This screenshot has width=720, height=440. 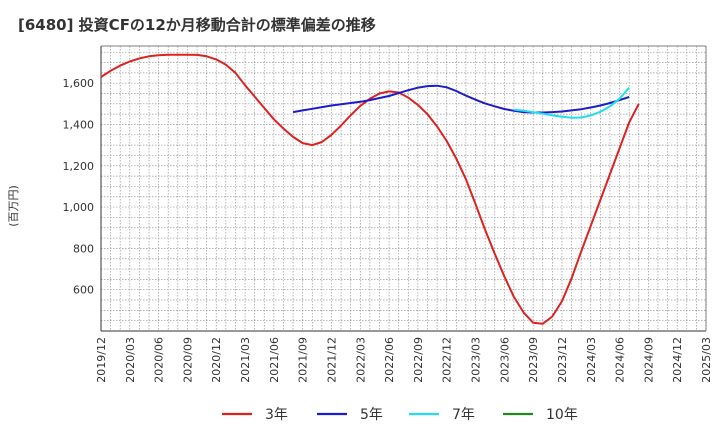 I want to click on x-tick-label: 2022/09, so click(x=418, y=360).